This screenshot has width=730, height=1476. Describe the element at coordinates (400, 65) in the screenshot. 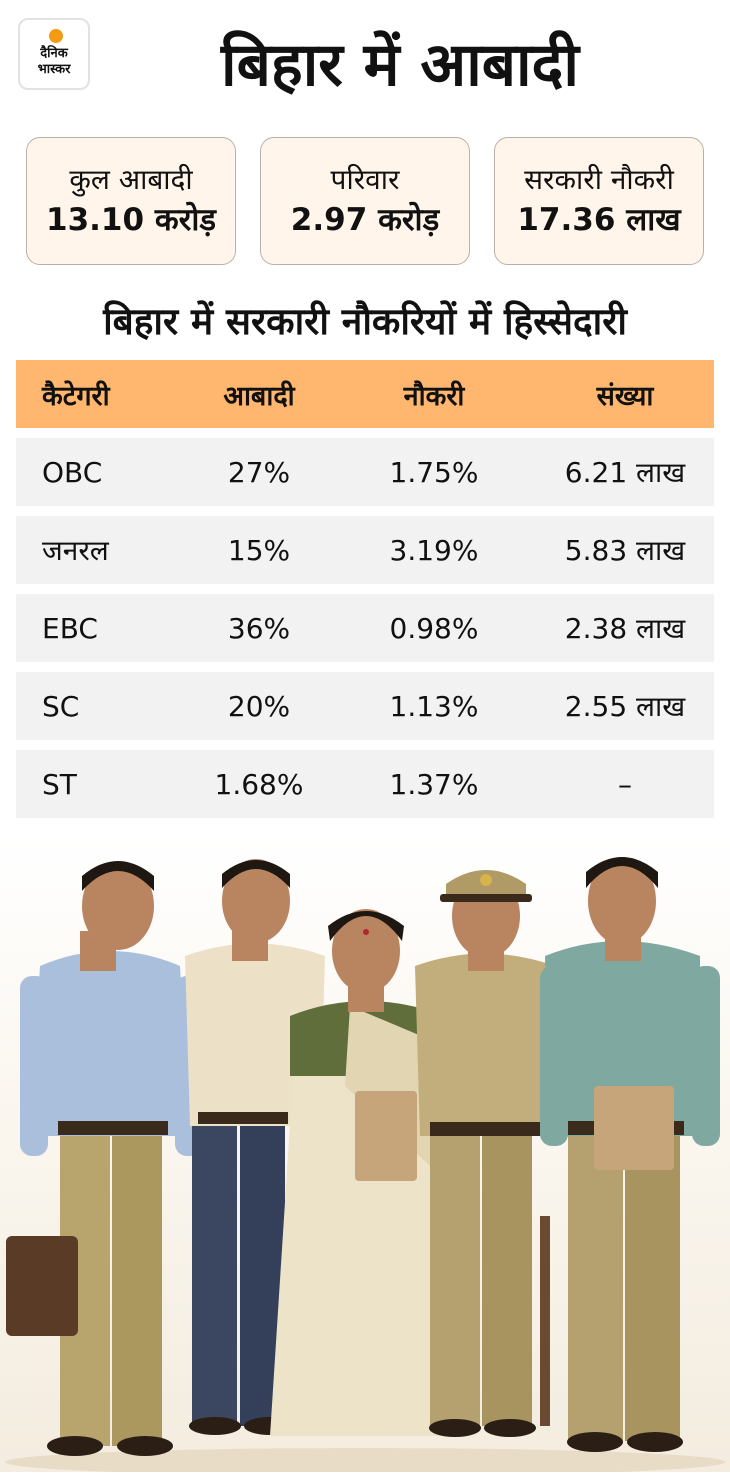

I see `page-title: बिहार में आबादी` at that location.